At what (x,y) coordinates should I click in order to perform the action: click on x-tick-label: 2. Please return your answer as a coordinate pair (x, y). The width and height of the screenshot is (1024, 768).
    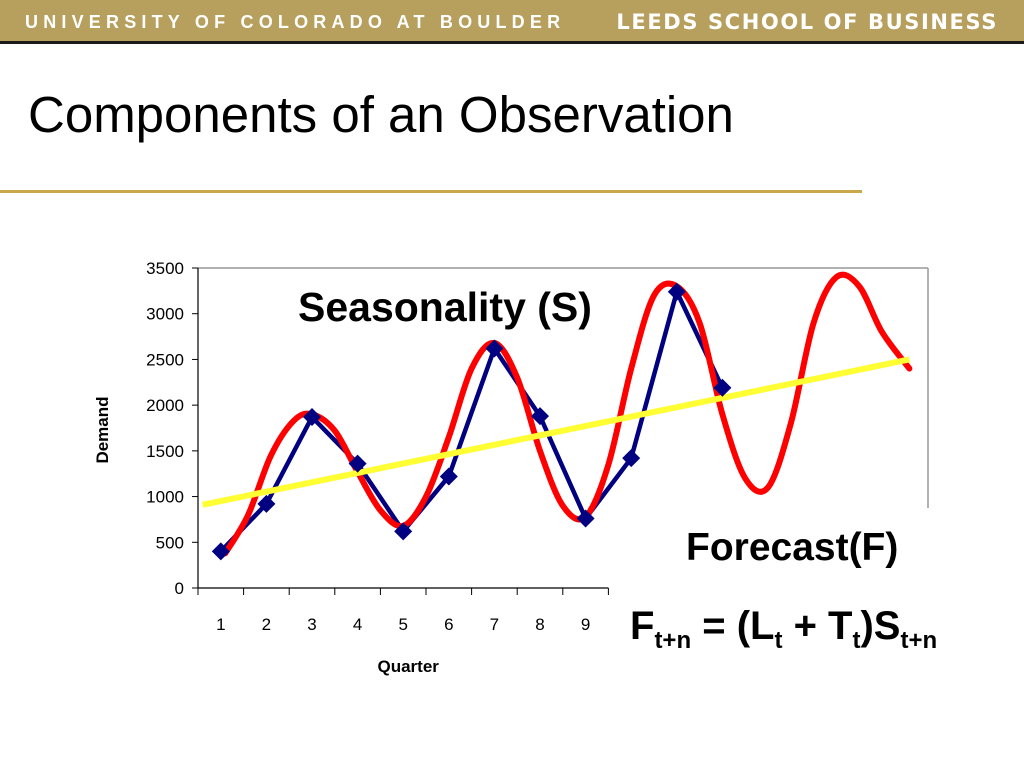
    Looking at the image, I should click on (266, 624).